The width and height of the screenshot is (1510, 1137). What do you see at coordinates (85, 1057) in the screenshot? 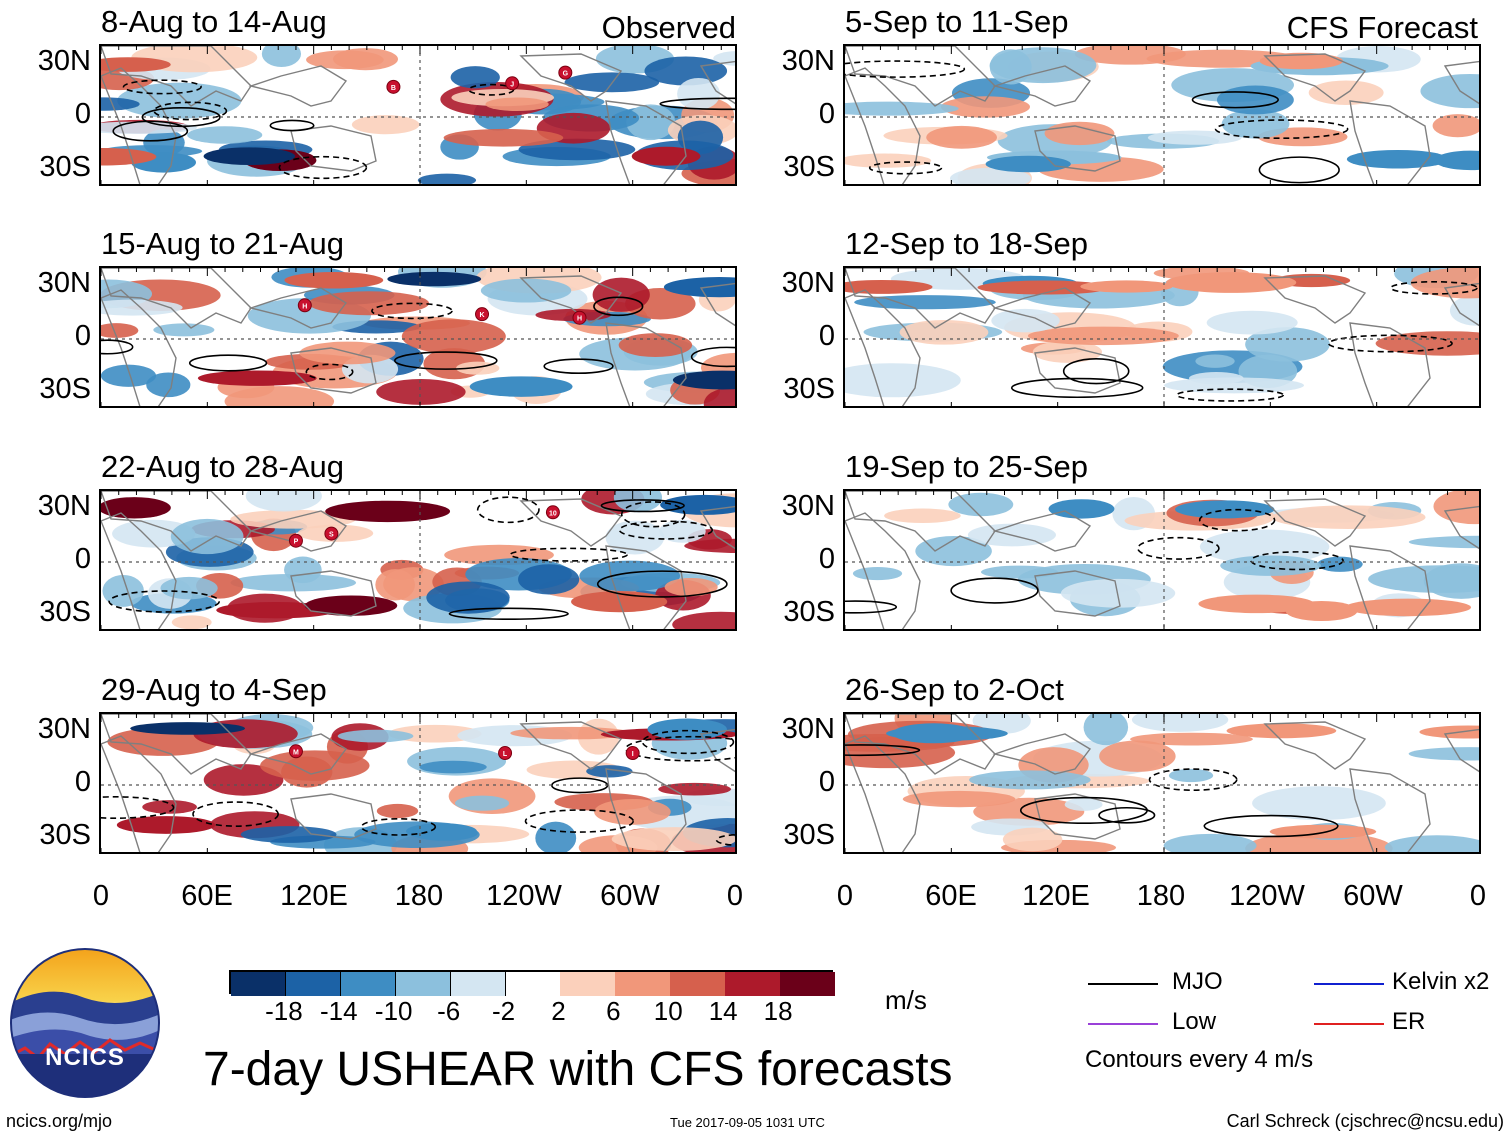
I see `logo-text: NCICS` at bounding box center [85, 1057].